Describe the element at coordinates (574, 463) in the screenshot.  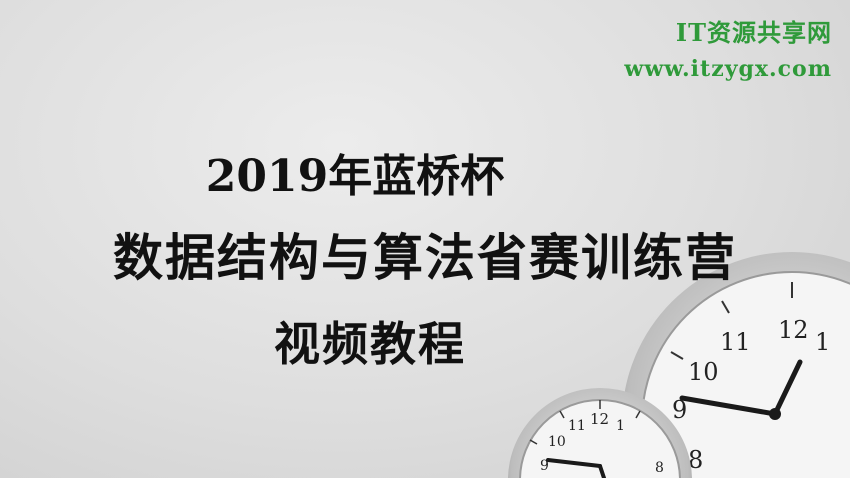
I see `small-clock-hour-hand` at that location.